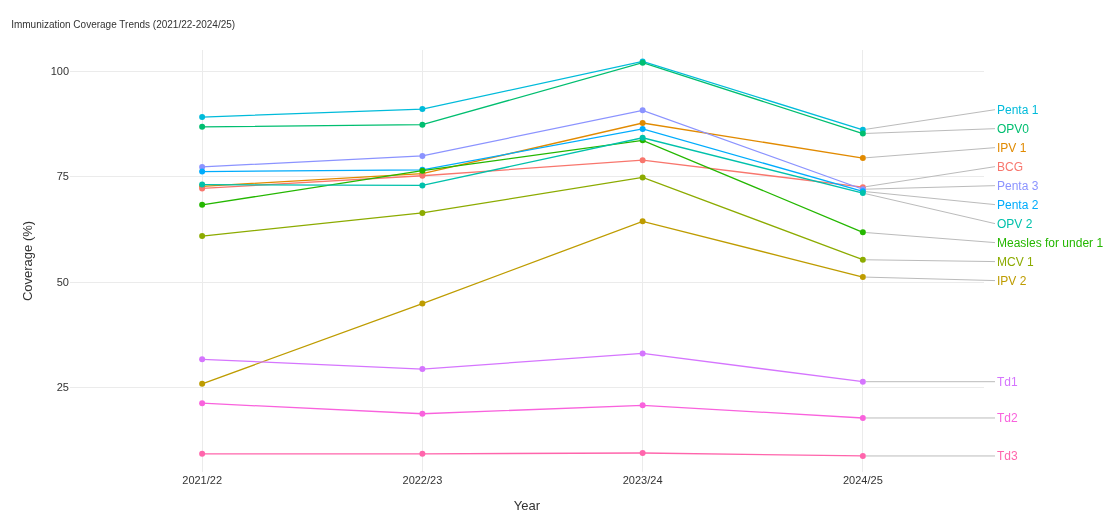  What do you see at coordinates (202, 480) in the screenshot?
I see `x-tick-label: 2021/22` at bounding box center [202, 480].